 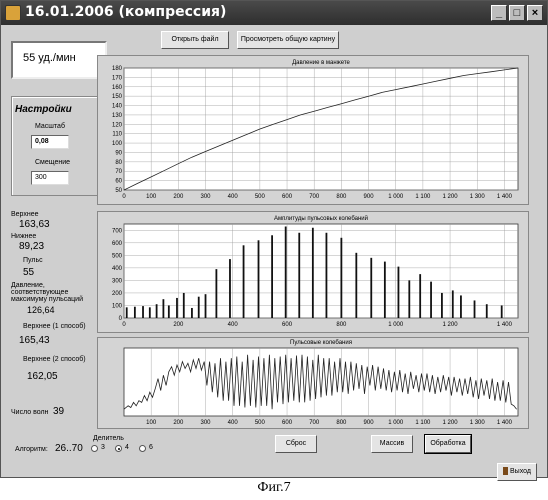 I want to click on y-tick-label: 180, so click(x=117, y=69).